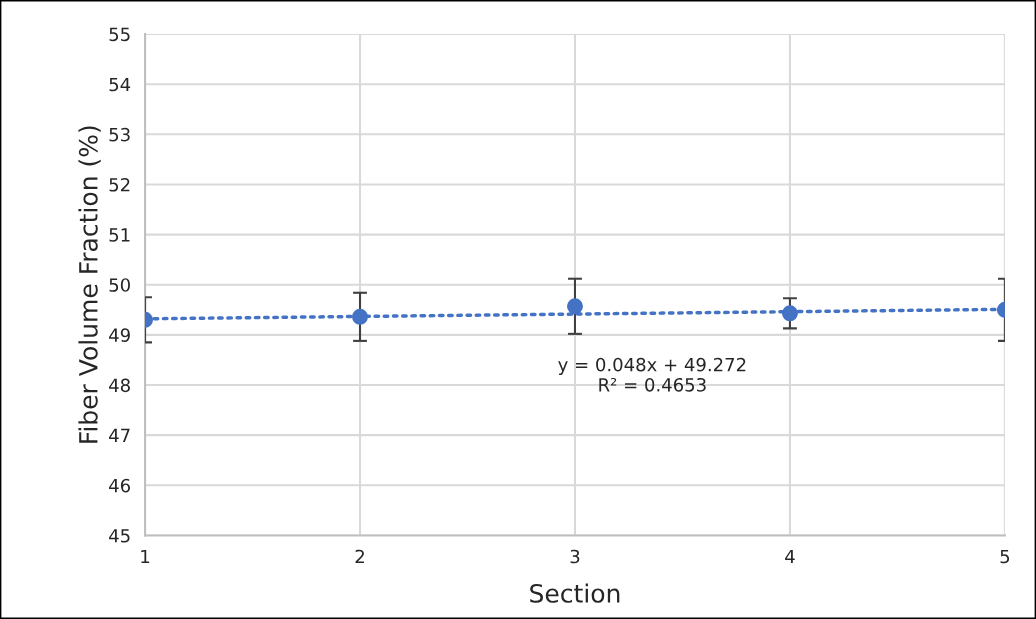  I want to click on x-tick-label: 4, so click(790, 556).